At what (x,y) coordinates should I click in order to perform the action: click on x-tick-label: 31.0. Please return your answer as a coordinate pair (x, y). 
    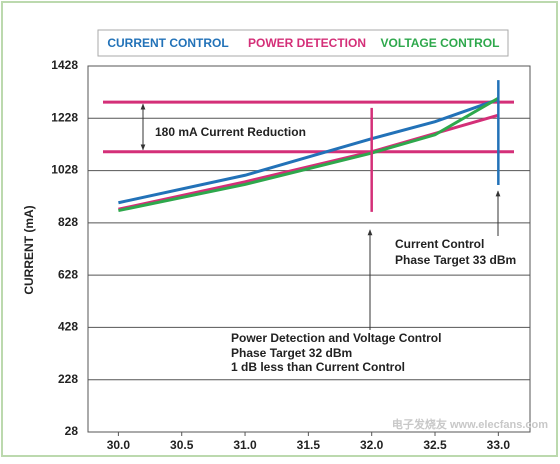
    Looking at the image, I should click on (245, 445).